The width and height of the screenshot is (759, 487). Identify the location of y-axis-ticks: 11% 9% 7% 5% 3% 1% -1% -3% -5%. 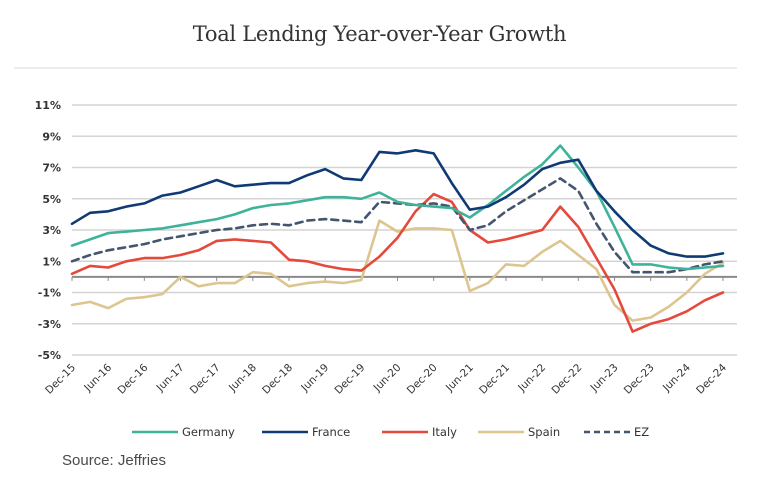
(48, 230).